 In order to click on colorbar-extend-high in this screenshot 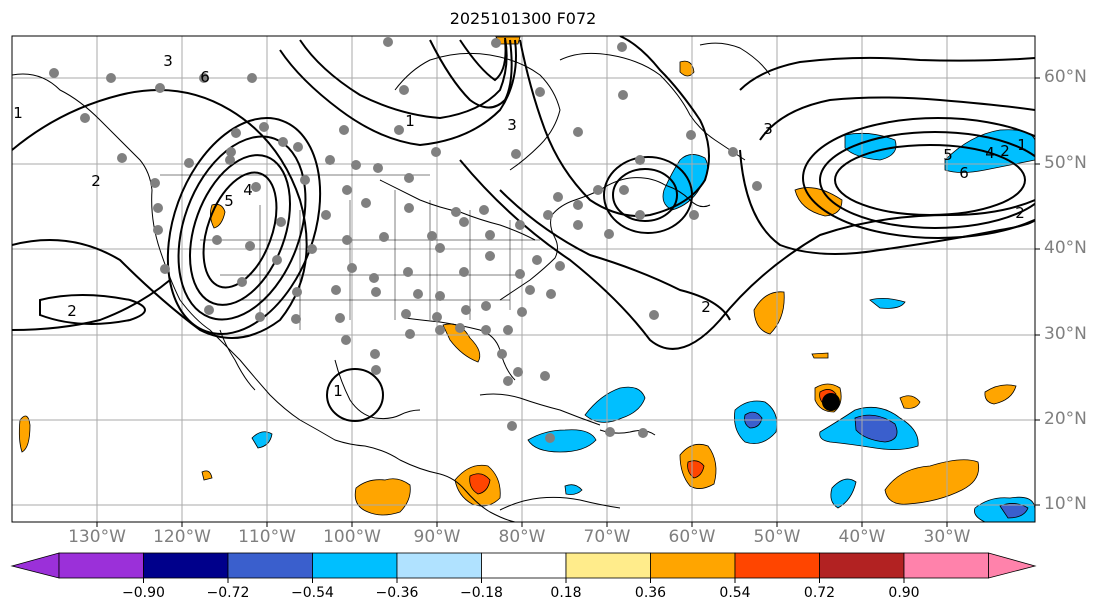, I will do `click(1012, 565)`.